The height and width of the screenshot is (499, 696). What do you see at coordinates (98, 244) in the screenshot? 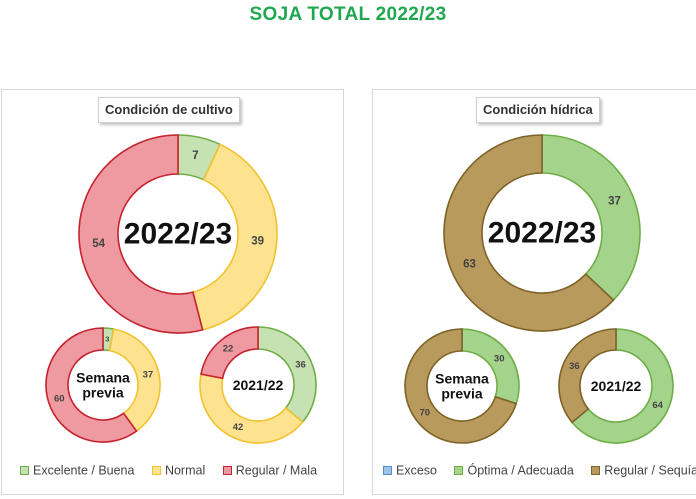
I see `segment-value-label: 54` at bounding box center [98, 244].